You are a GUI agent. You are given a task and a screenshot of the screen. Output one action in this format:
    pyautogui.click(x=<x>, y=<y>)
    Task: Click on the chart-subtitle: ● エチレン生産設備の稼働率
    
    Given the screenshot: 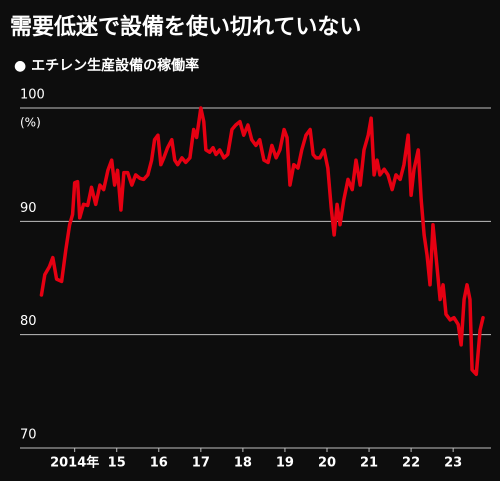 What is the action you would take?
    pyautogui.click(x=106, y=65)
    